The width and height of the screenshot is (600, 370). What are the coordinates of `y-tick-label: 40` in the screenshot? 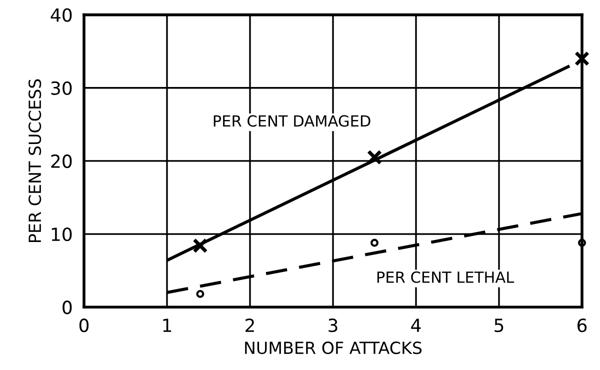 It's located at (61, 15).